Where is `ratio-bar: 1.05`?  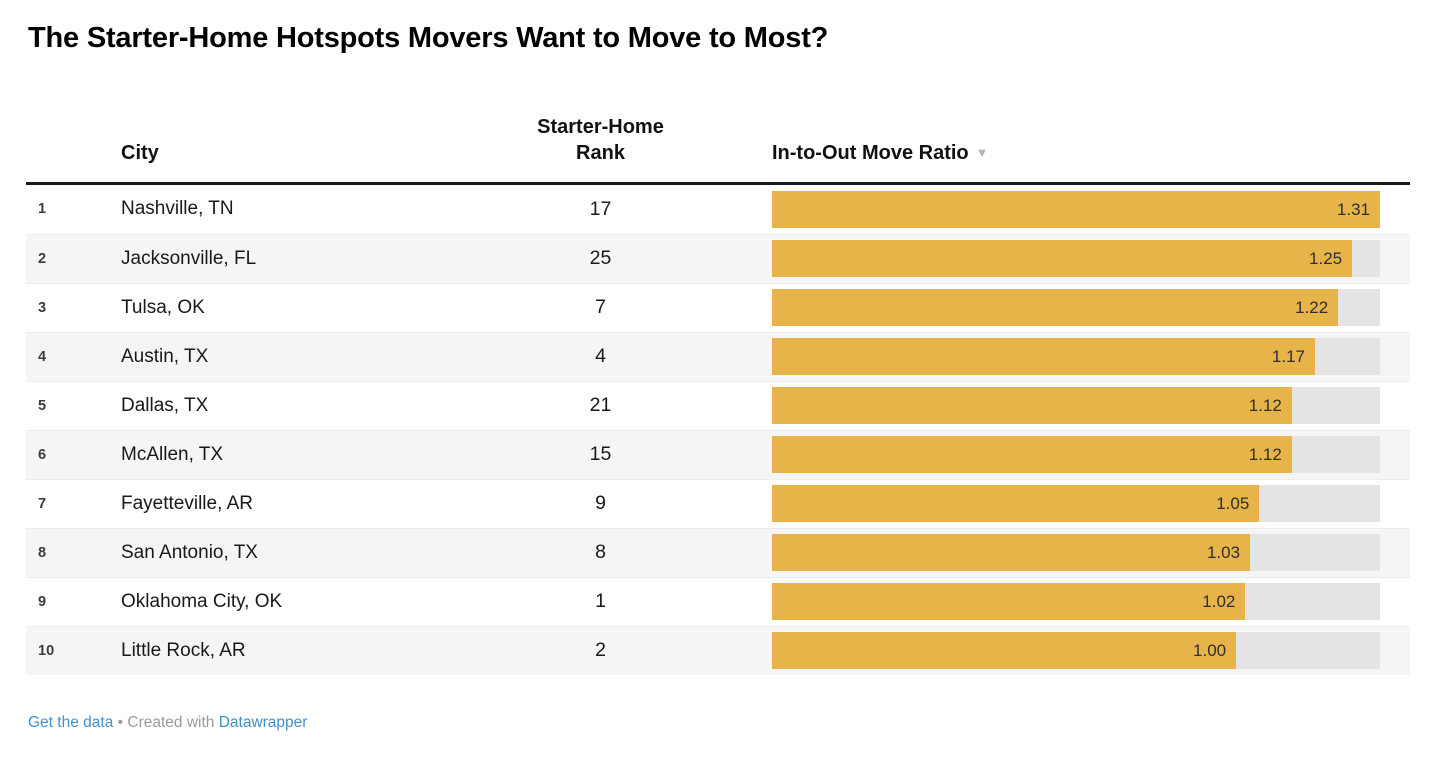
ratio-bar: 1.05 is located at coordinates (1016, 504).